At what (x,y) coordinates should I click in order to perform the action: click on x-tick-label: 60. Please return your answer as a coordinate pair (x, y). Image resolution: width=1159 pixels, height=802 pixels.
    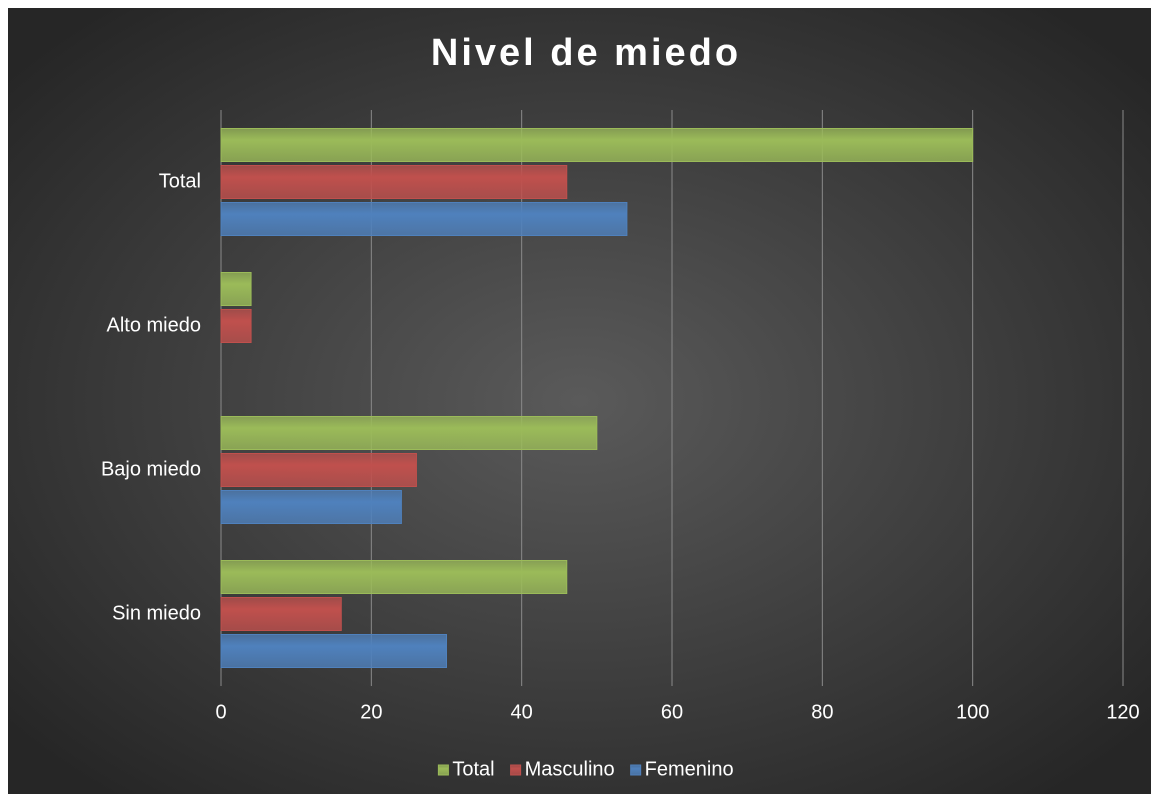
    Looking at the image, I should click on (672, 712).